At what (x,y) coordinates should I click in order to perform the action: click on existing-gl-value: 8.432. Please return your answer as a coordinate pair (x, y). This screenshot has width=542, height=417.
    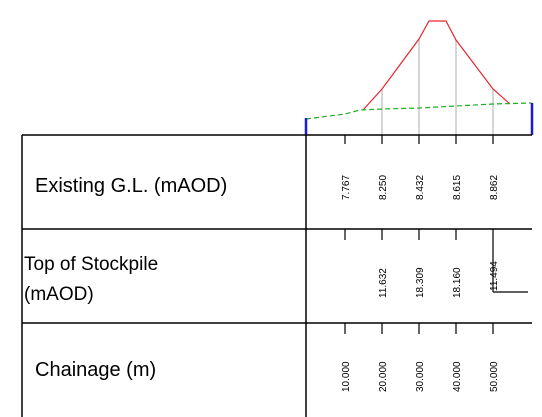
    Looking at the image, I should click on (420, 187).